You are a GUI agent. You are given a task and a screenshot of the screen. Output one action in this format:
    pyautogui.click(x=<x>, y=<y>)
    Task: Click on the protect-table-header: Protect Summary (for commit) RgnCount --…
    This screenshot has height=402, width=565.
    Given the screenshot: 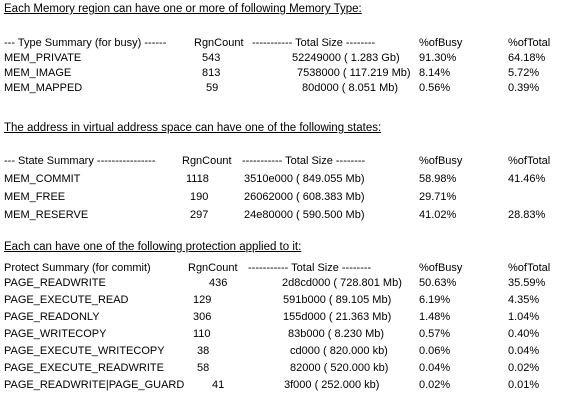 What is the action you would take?
    pyautogui.click(x=283, y=268)
    